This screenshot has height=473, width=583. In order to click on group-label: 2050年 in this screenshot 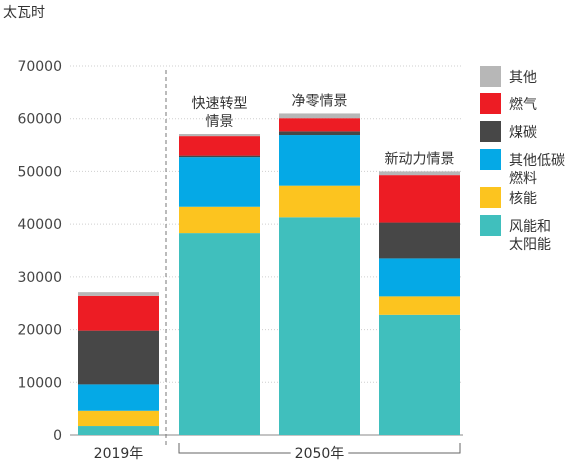, I will do `click(320, 454)`.